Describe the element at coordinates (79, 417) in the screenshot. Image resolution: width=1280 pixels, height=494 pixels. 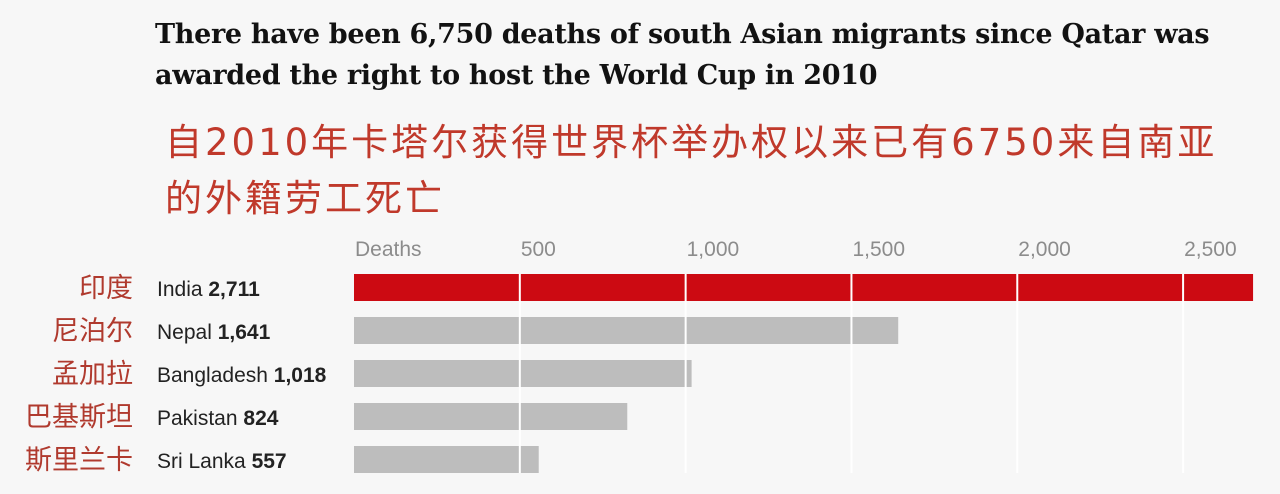
I see `category-label-chinese: 巴基斯坦` at that location.